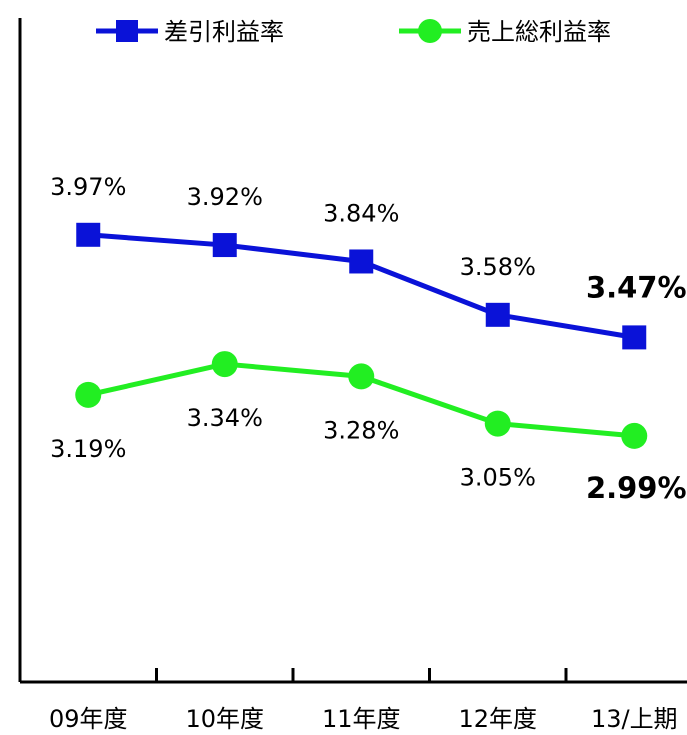 Image resolution: width=687 pixels, height=735 pixels. I want to click on legend-marker-circle, so click(430, 31).